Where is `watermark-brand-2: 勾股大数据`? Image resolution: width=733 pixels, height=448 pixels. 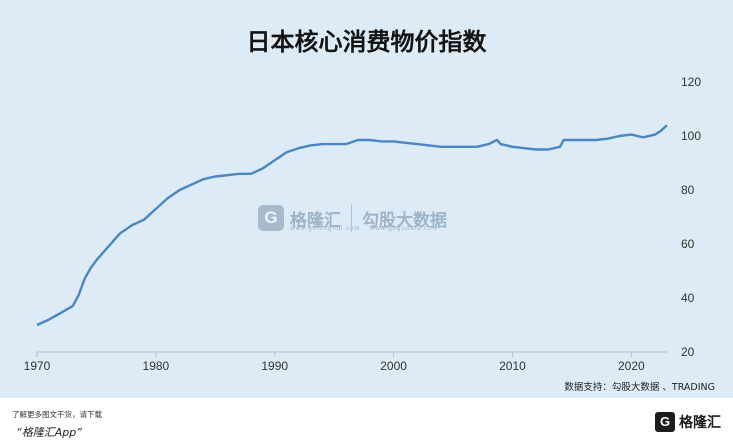 watermark-brand-2: 勾股大数据 is located at coordinates (404, 220).